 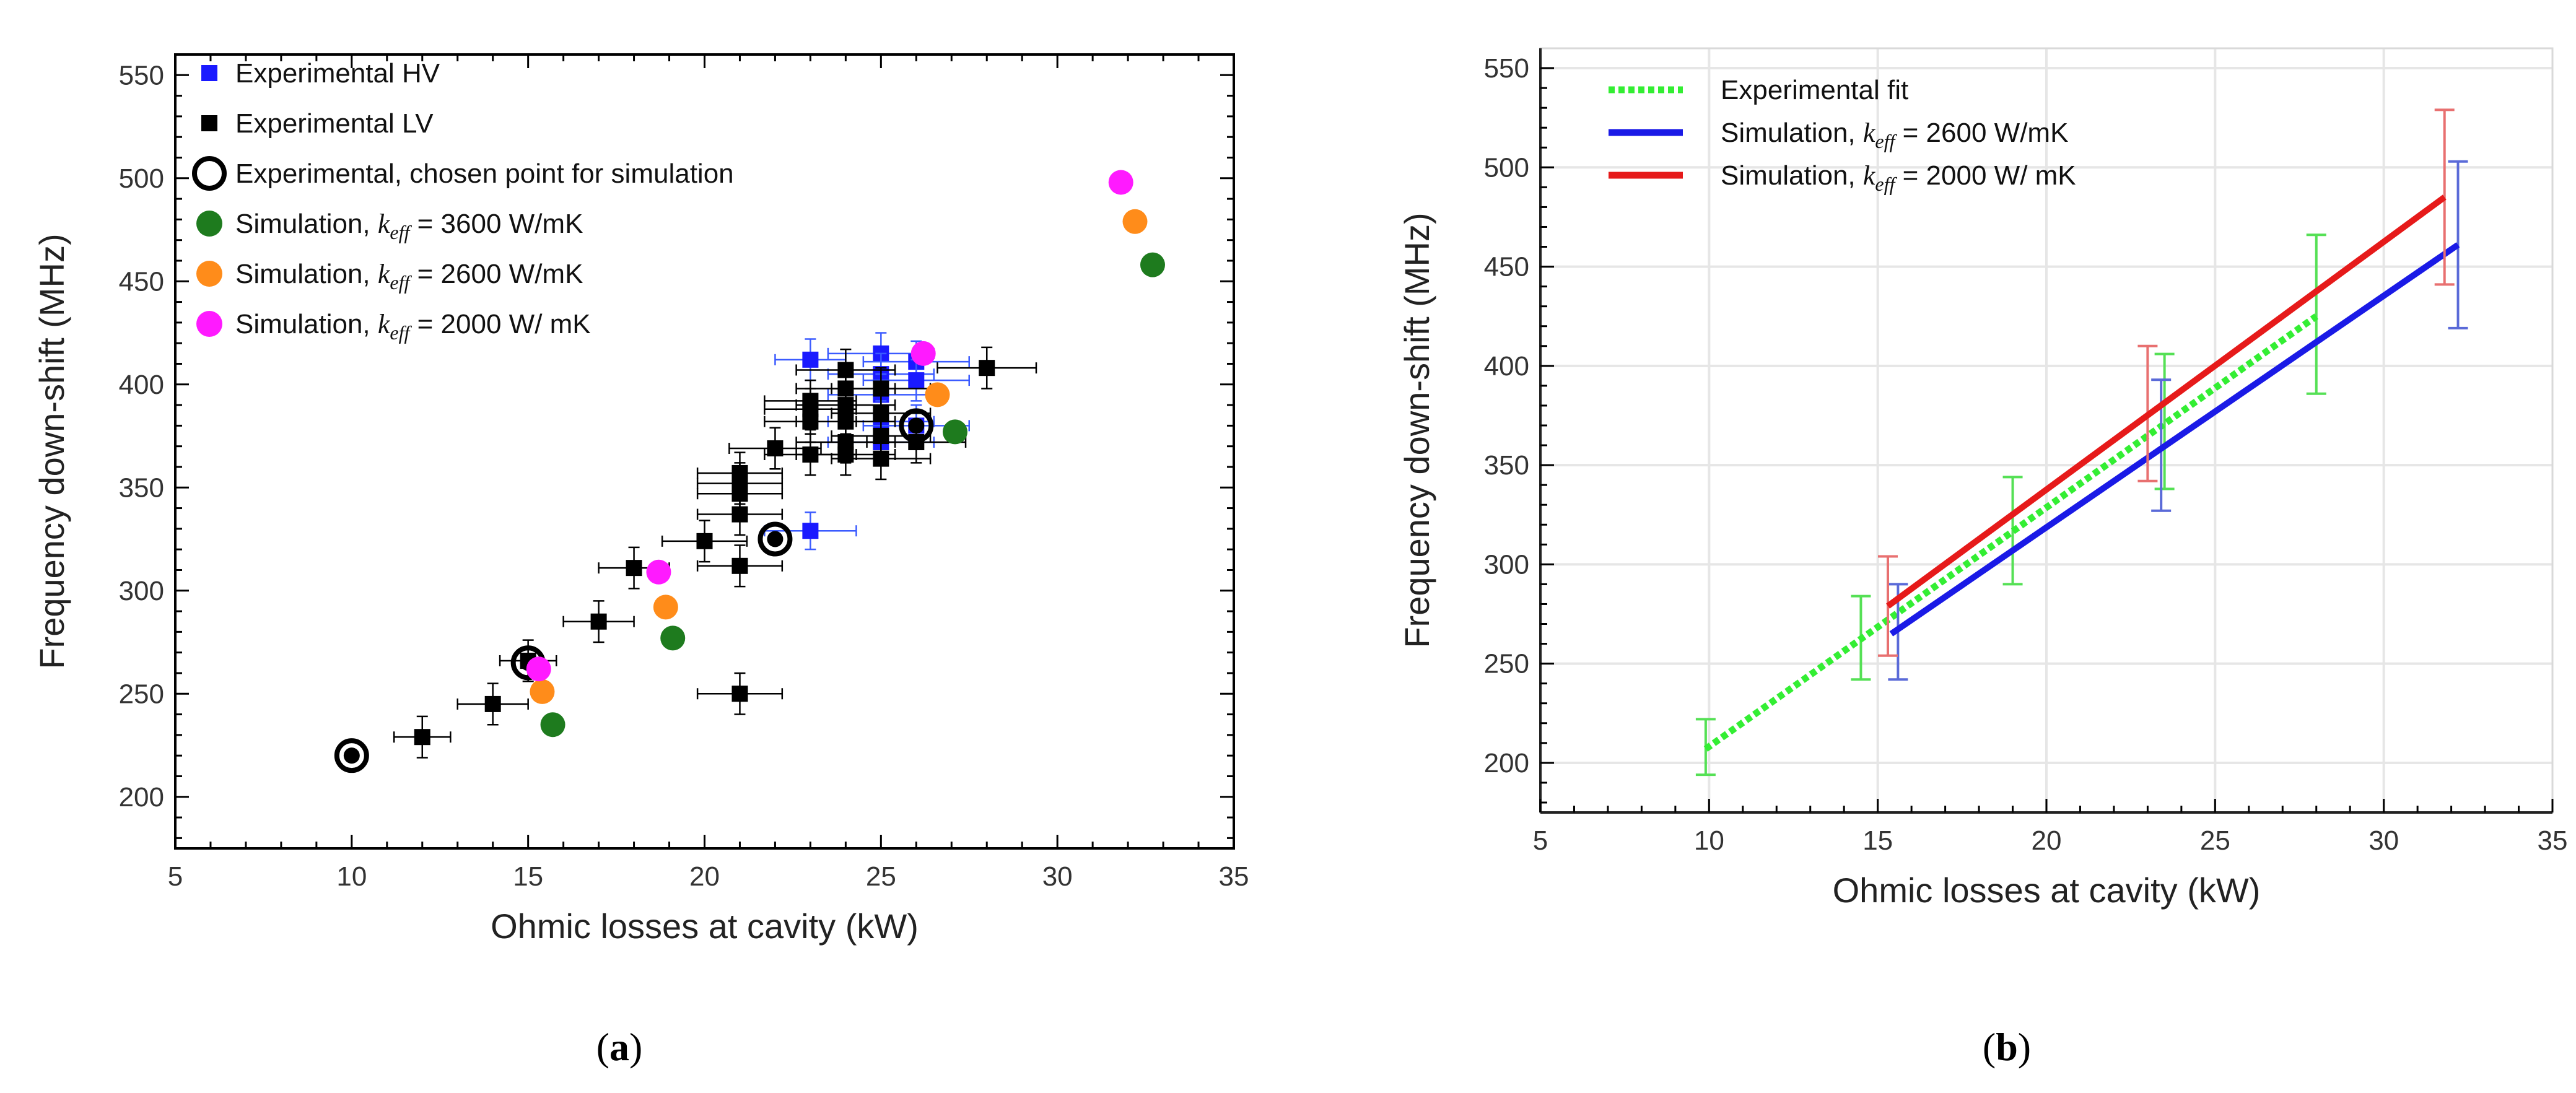 What do you see at coordinates (1506, 465) in the screenshot?
I see `y-tick-label: 350` at bounding box center [1506, 465].